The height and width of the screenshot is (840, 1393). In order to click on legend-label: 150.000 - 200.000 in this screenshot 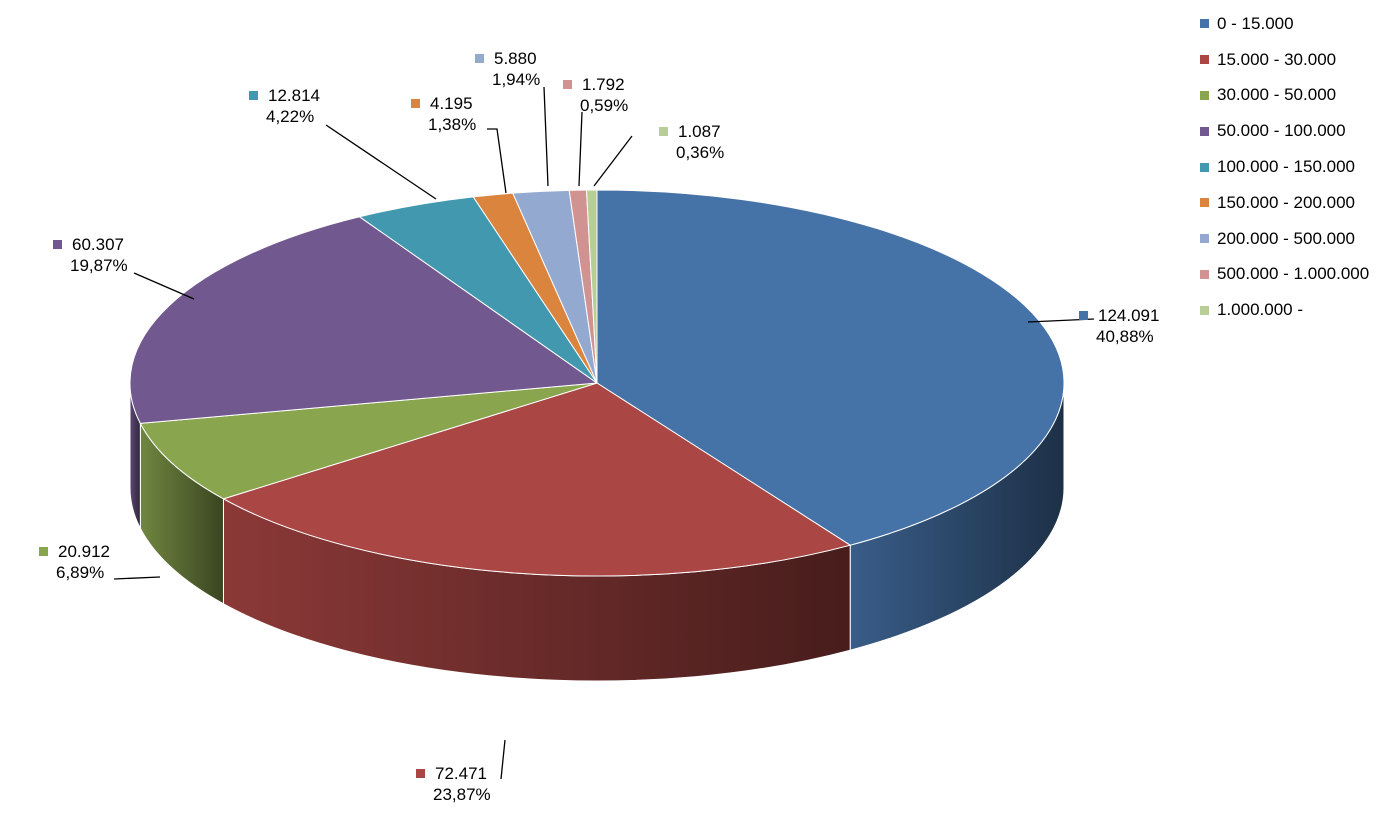, I will do `click(1286, 202)`.